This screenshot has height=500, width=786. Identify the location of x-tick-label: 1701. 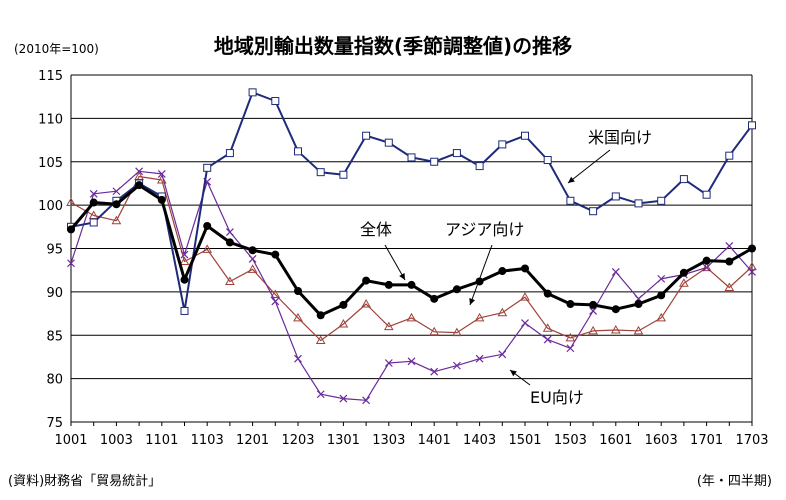
(706, 440).